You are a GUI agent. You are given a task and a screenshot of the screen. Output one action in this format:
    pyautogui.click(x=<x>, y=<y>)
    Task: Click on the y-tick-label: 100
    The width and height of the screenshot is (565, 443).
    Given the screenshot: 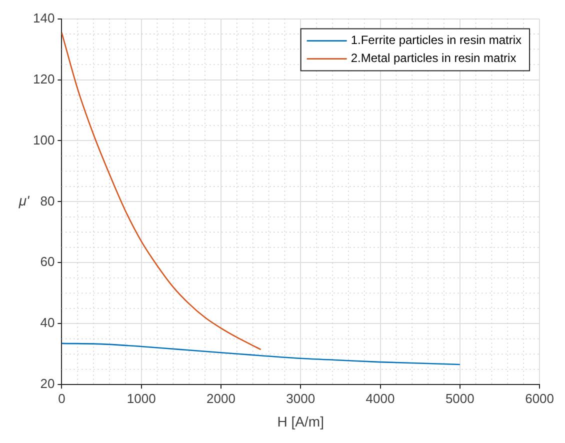 What is the action you would take?
    pyautogui.click(x=43, y=140)
    